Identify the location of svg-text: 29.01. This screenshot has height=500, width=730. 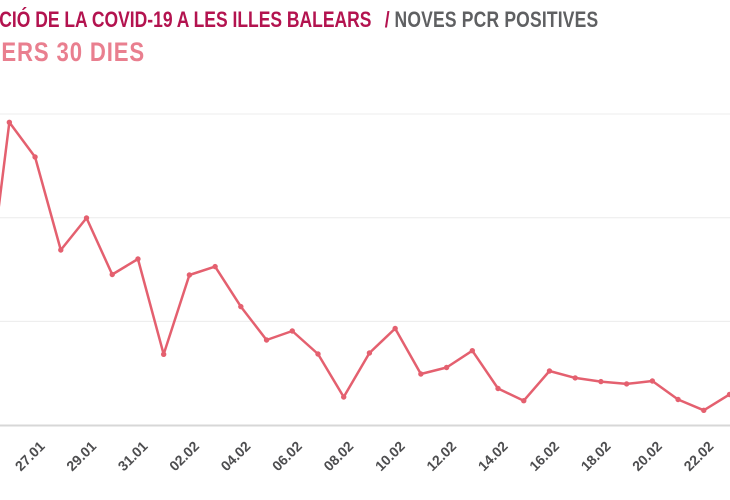
(81, 456).